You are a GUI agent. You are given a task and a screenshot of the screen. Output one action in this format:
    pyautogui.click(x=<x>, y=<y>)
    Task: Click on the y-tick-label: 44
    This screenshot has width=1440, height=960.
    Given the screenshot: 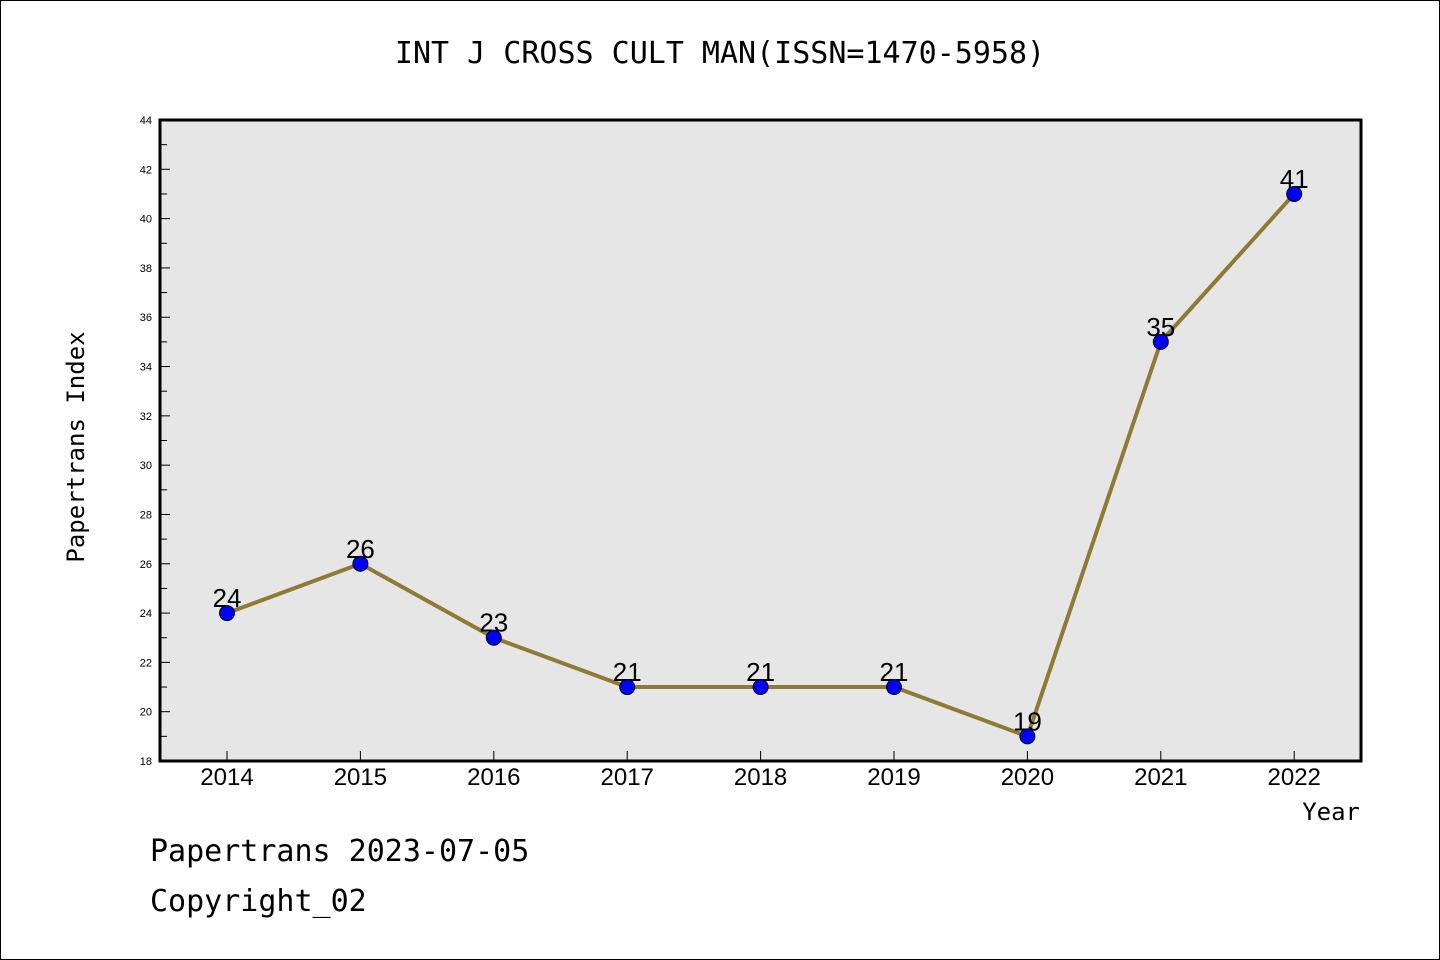 What is the action you would take?
    pyautogui.click(x=146, y=121)
    